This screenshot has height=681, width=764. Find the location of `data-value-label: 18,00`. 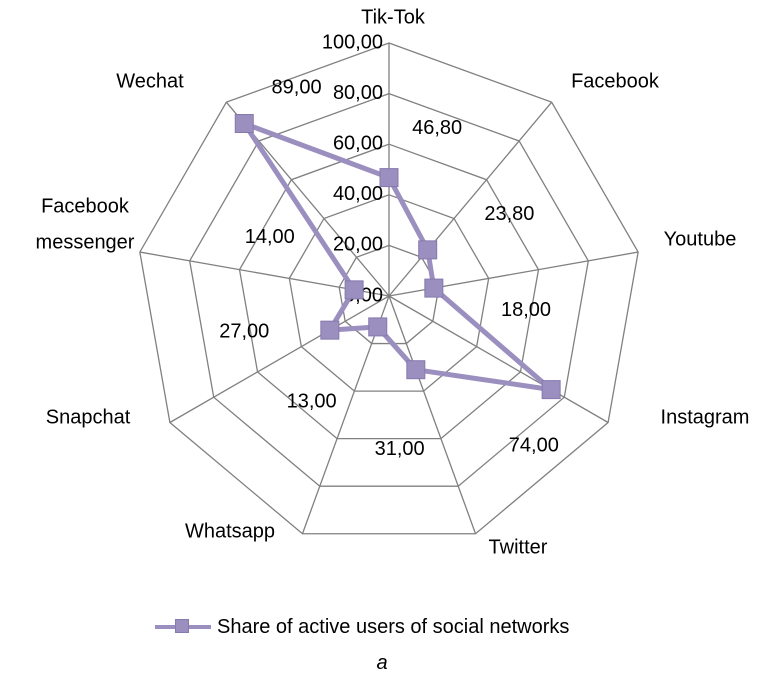

data-value-label: 18,00 is located at coordinates (526, 310).